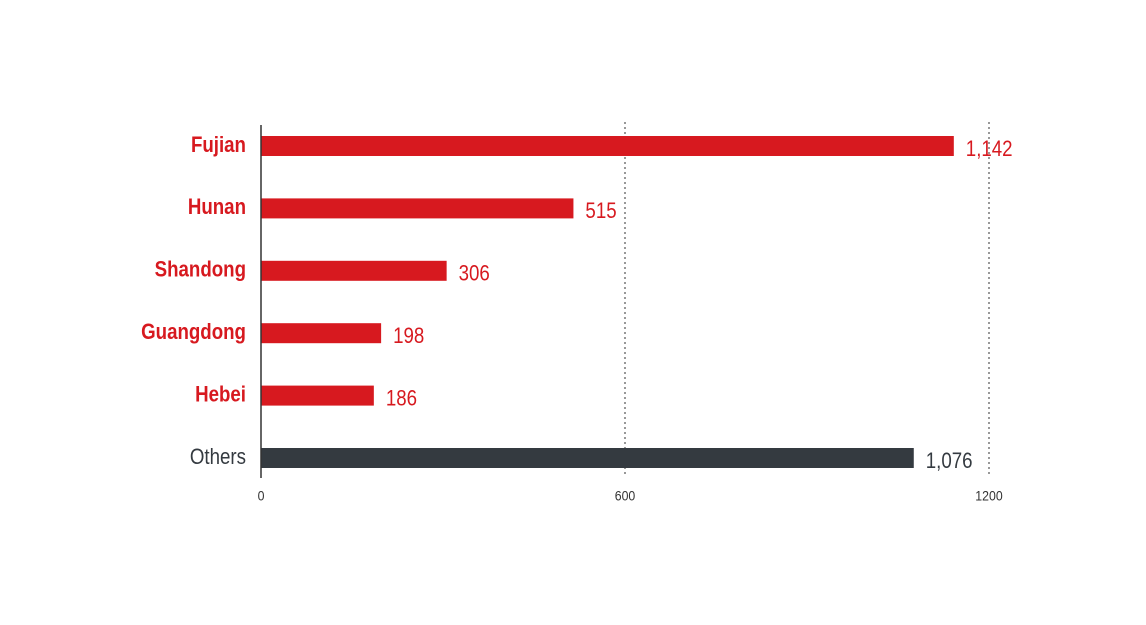 The height and width of the screenshot is (625, 1146). Describe the element at coordinates (261, 496) in the screenshot. I see `x-tick-label: 0` at that location.